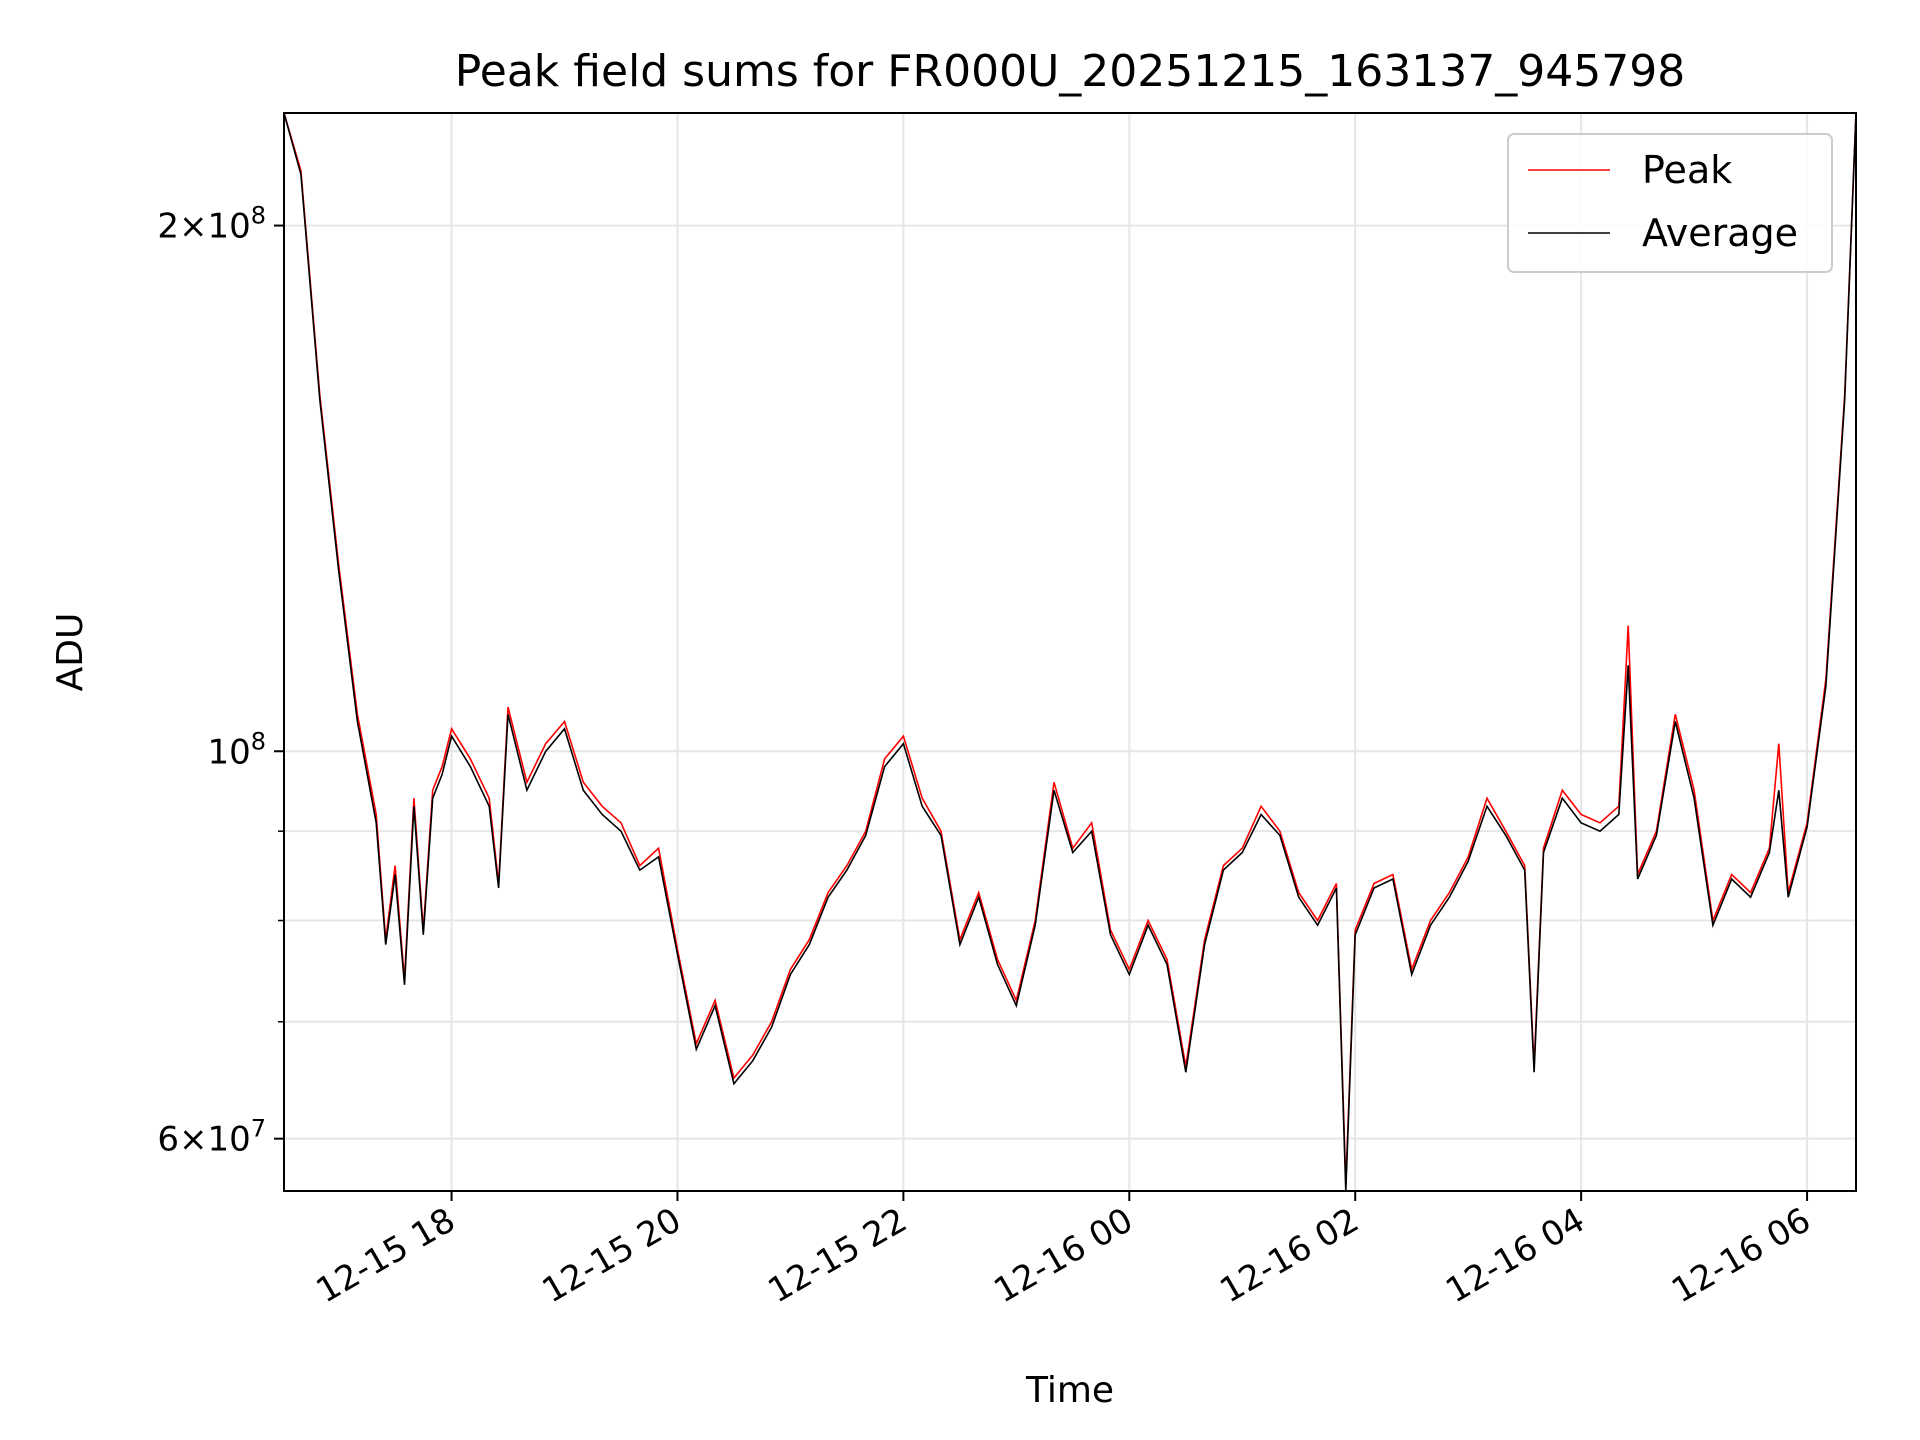 The image size is (1920, 1440). Describe the element at coordinates (236, 749) in the screenshot. I see `y-tick-label: 108` at that location.